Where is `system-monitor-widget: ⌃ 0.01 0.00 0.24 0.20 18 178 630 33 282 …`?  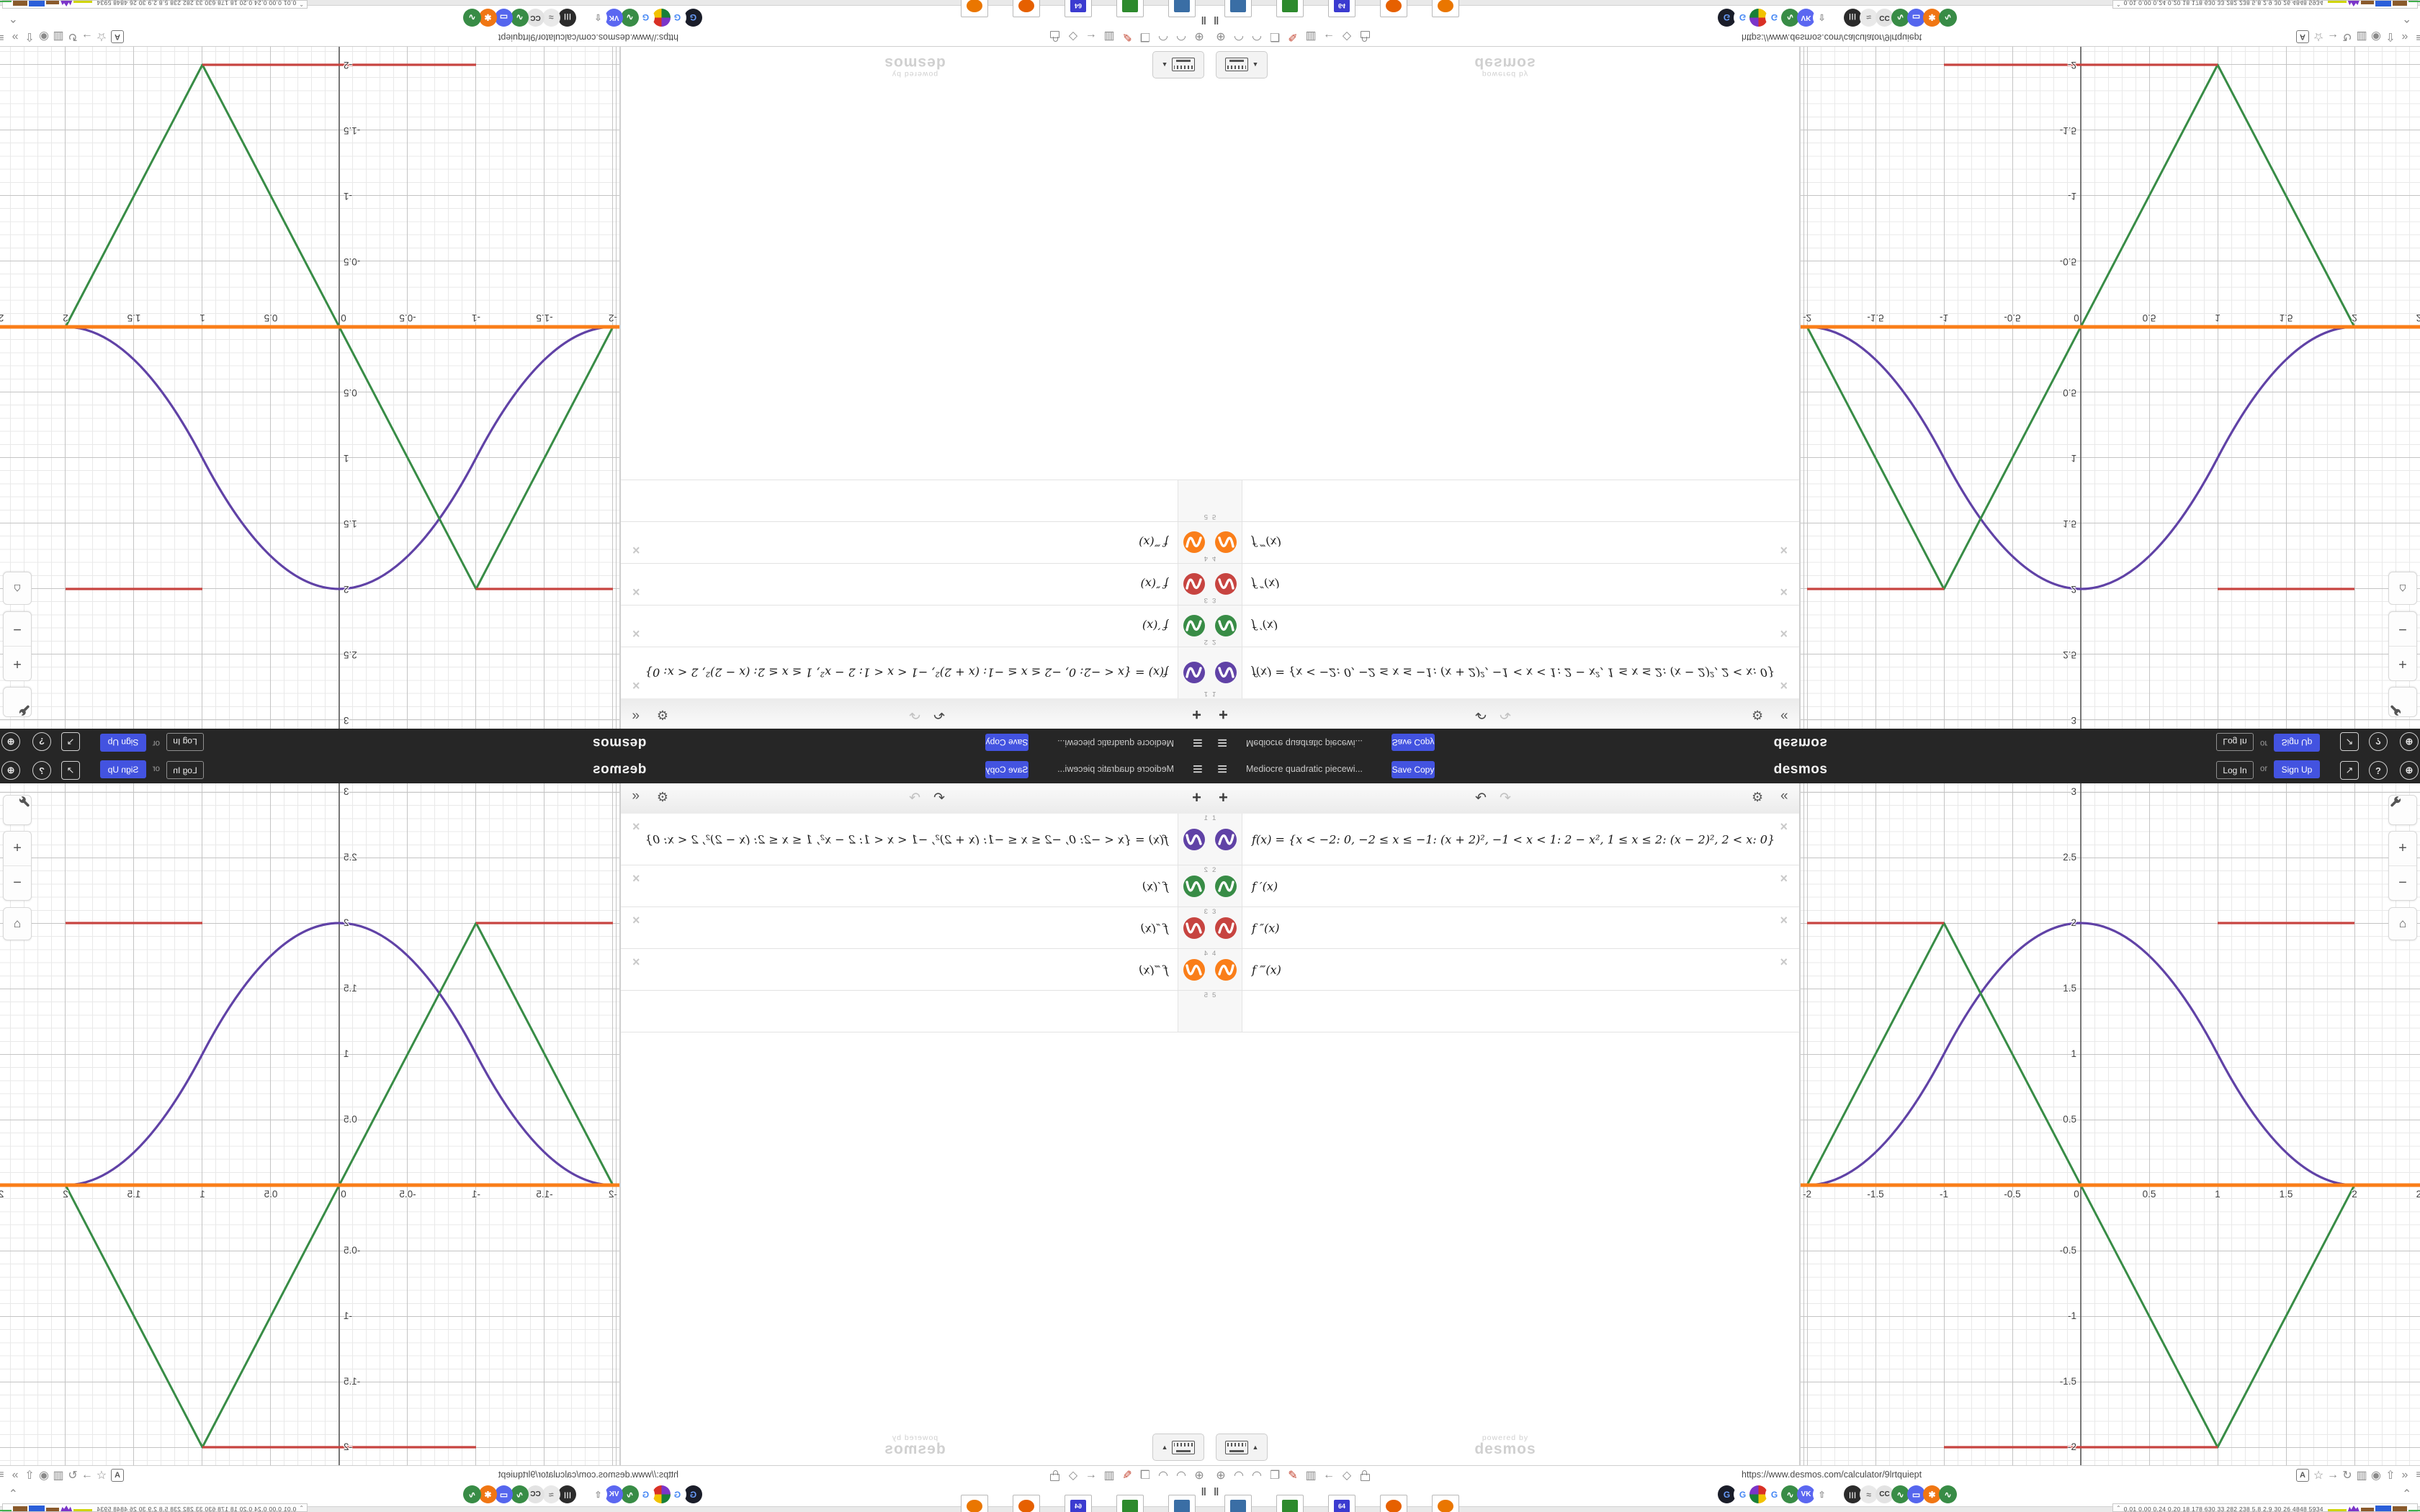 system-monitor-widget: ⌃ 0.01 0.00 0.24 0.20 18 178 630 33 282 … is located at coordinates (2266, 1507).